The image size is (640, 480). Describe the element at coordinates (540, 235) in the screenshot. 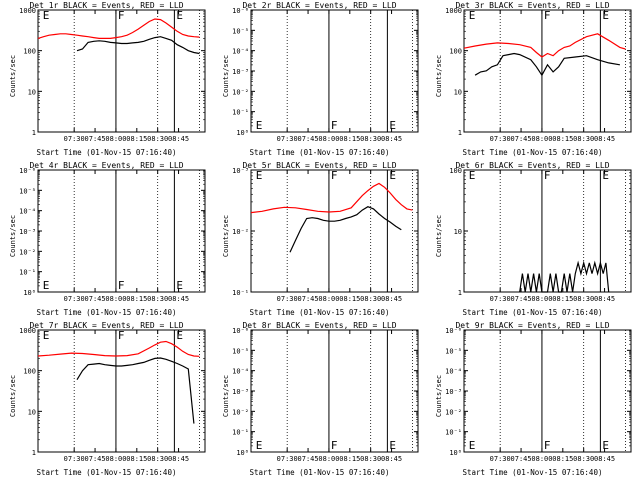

I see `chart-plot: 1 10 100 07:30 07:45 08:00 08:15 08:30 08:45 E F E` at that location.